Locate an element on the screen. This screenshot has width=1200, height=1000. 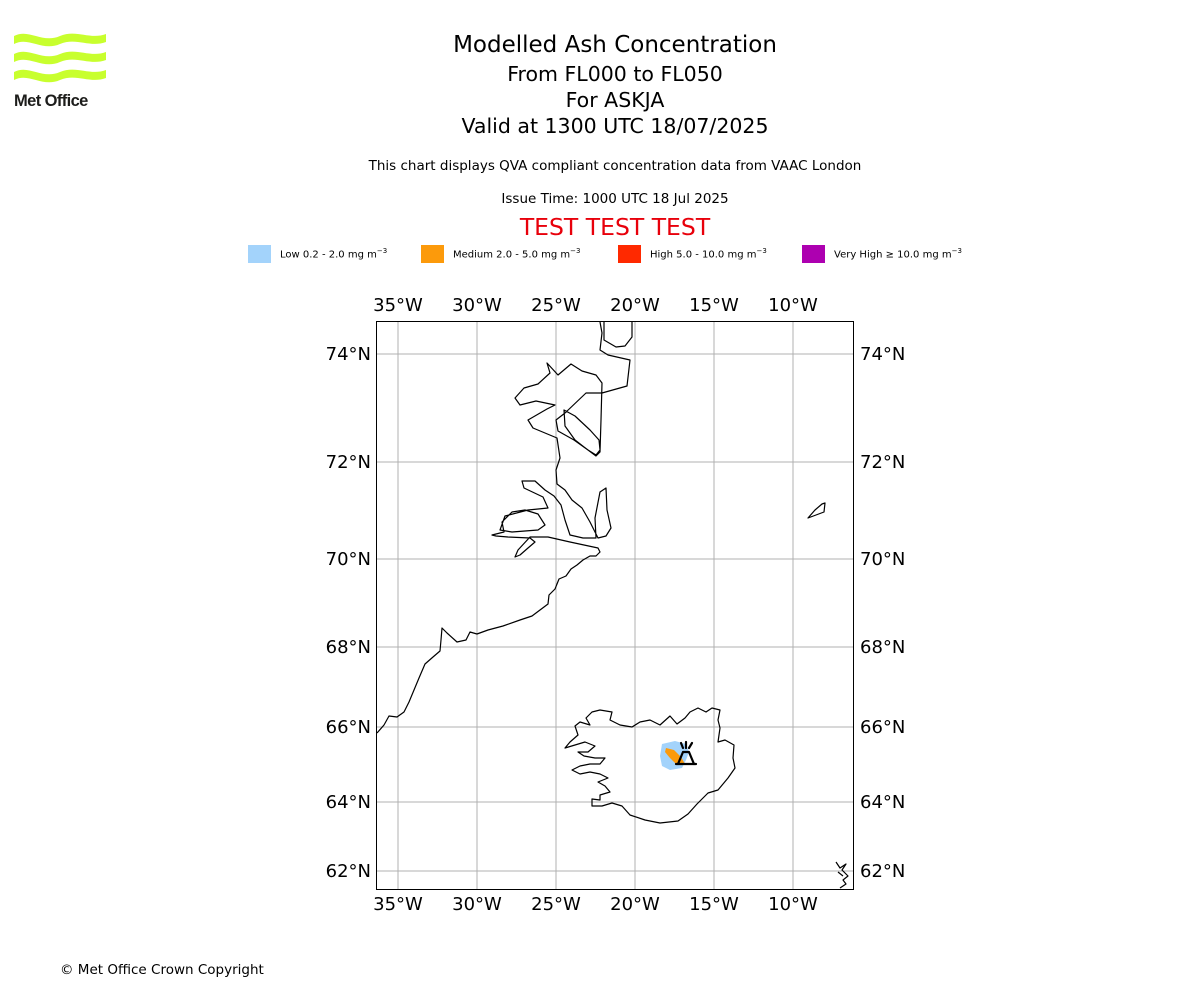
legend-item-medium: Medium 2.0 - 5.0 mg m−3 is located at coordinates (500, 254).